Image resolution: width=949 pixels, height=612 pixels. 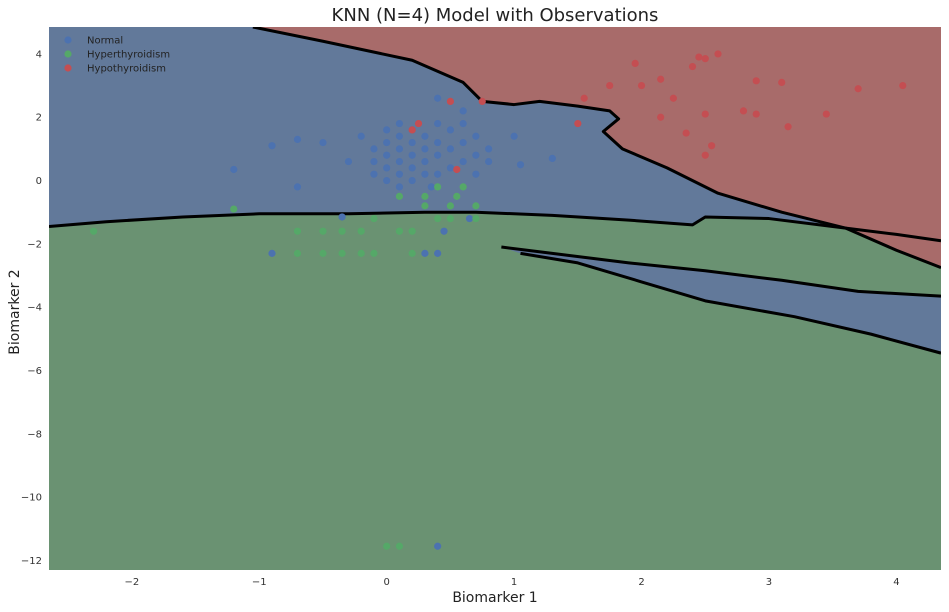 What do you see at coordinates (34, 434) in the screenshot?
I see `y-tick-label: −8` at bounding box center [34, 434].